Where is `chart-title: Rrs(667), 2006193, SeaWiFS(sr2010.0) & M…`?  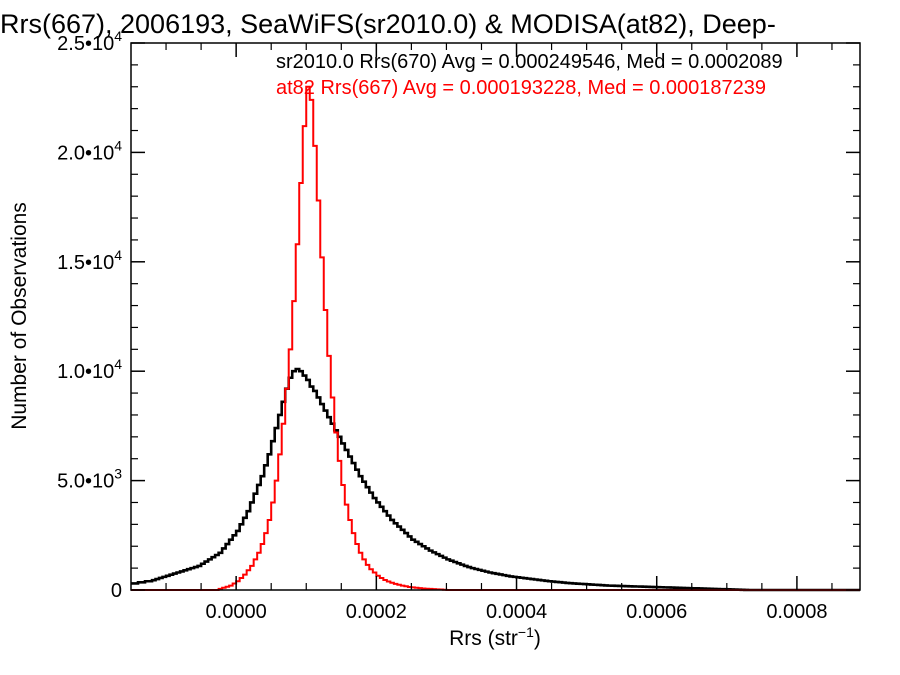
chart-title: Rrs(667), 2006193, SeaWiFS(sr2010.0) & M… is located at coordinates (388, 24).